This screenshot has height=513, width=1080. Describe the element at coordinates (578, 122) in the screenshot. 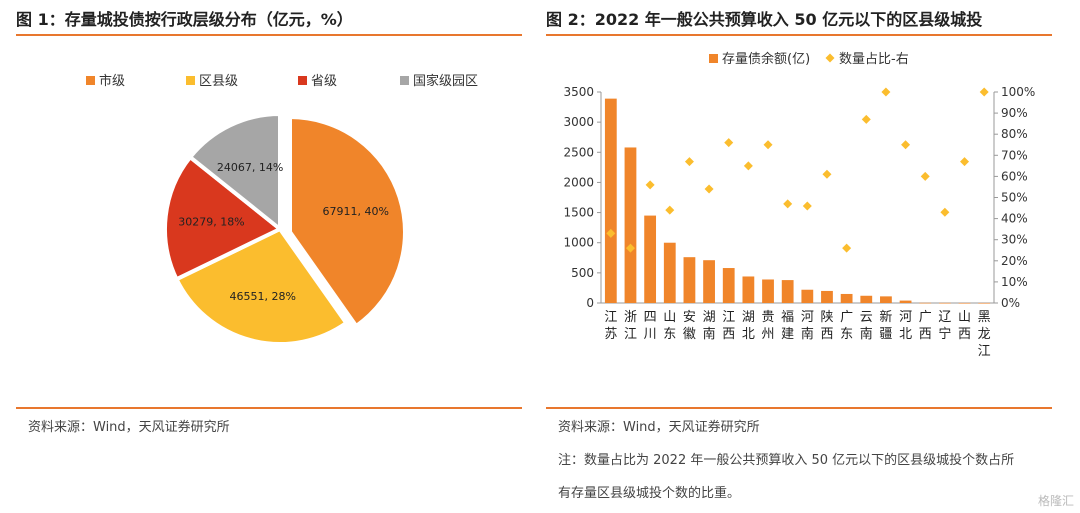

I see `left-tick-label: 3000` at that location.